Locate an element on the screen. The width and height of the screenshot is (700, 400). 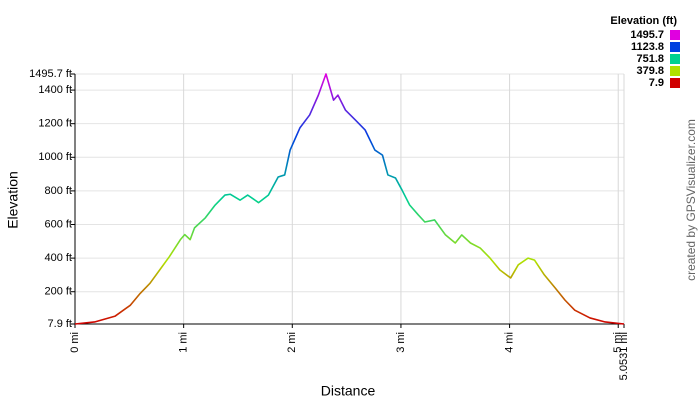
legend-label: 379.8 is located at coordinates (650, 71).